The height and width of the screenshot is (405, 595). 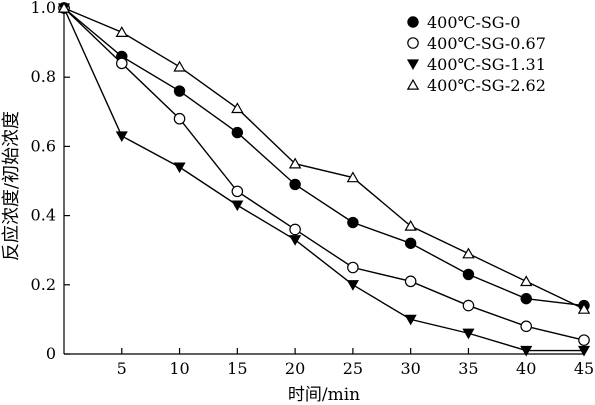 I want to click on x-tick-label: 5, so click(x=122, y=368).